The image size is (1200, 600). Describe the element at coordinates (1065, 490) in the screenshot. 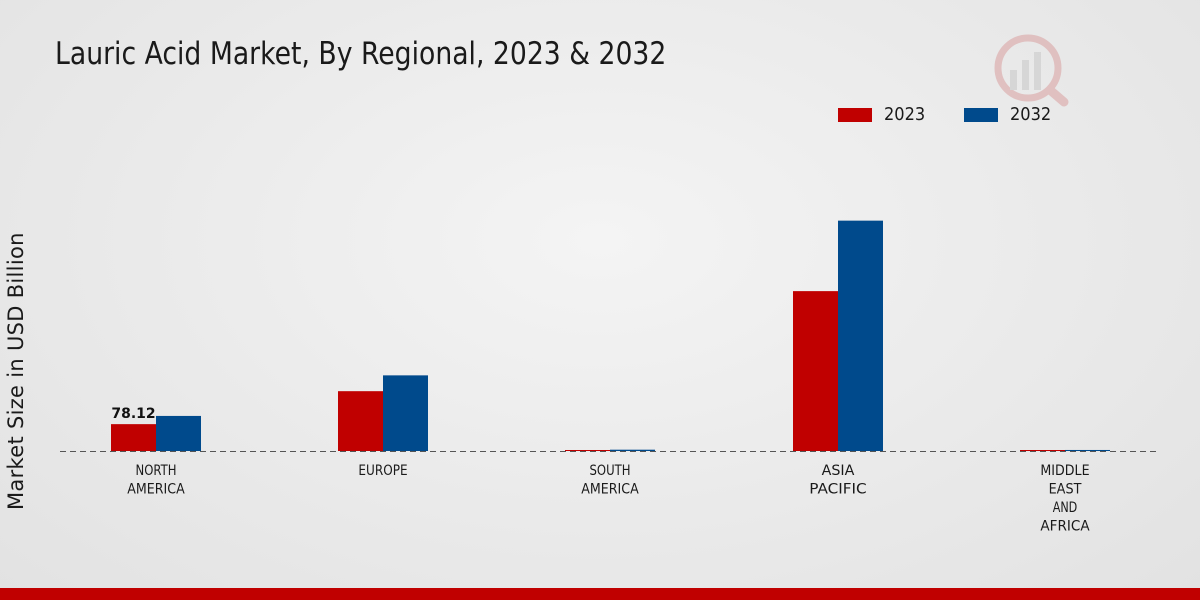

I see `x-tick-label-4-1: EAST` at that location.